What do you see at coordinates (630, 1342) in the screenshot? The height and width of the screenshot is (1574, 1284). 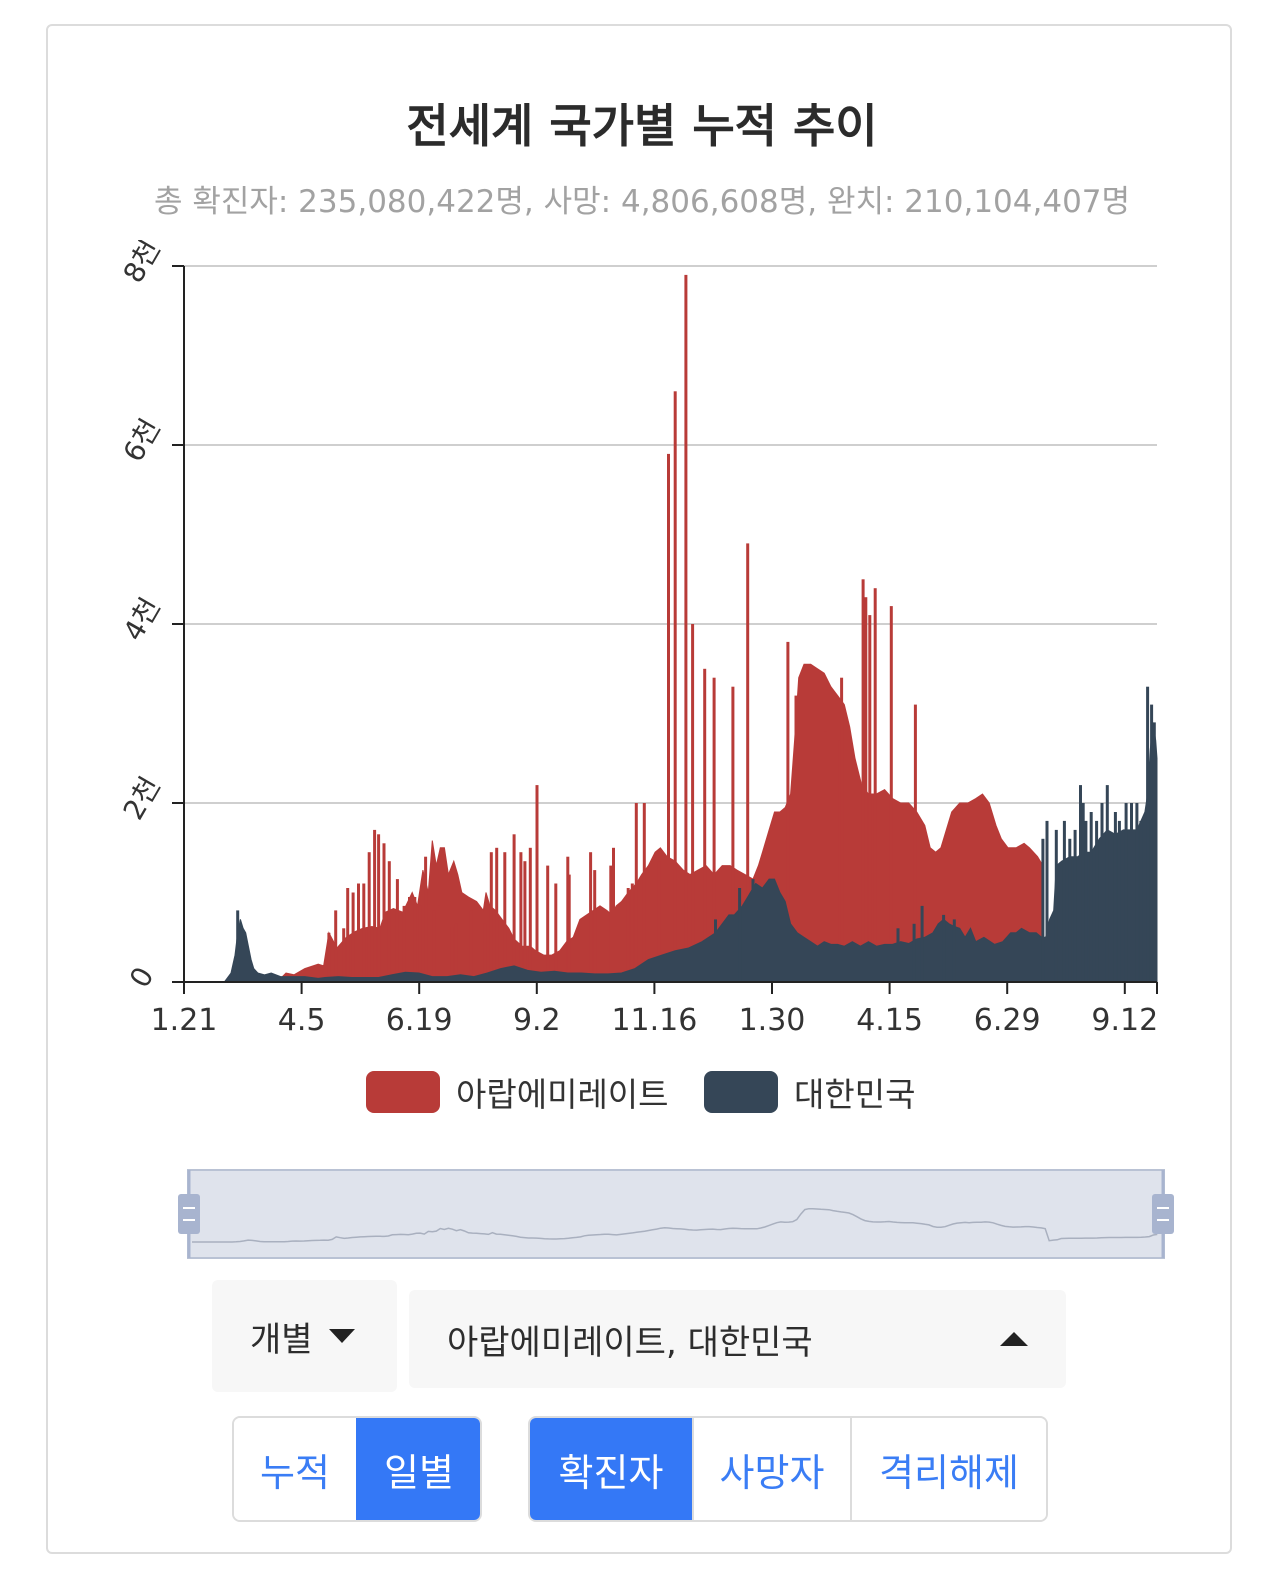 I see `selected-countries: 아랍에미레이트, 대한민국` at bounding box center [630, 1342].